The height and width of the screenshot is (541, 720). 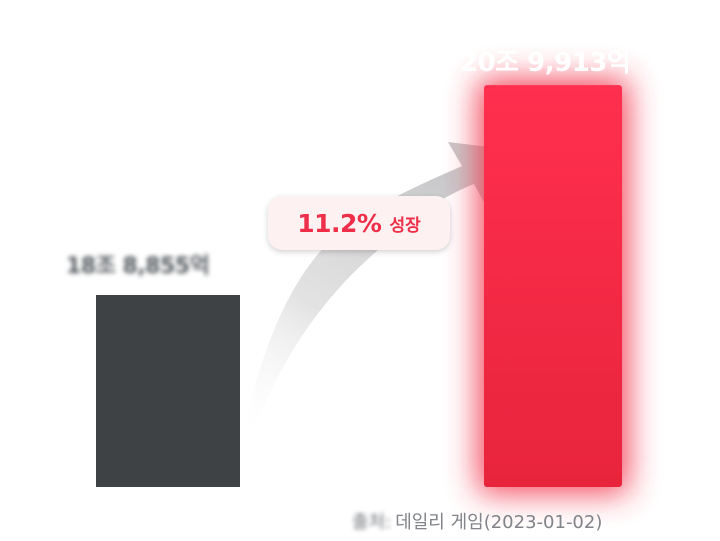 I want to click on bar-value-label-current: 20조 9,913억, so click(x=545, y=63).